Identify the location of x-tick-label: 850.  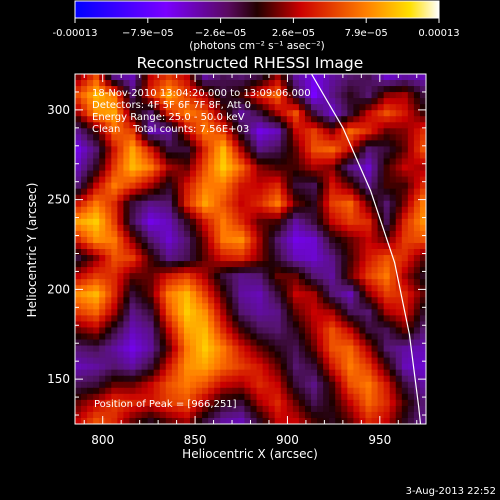
(195, 440).